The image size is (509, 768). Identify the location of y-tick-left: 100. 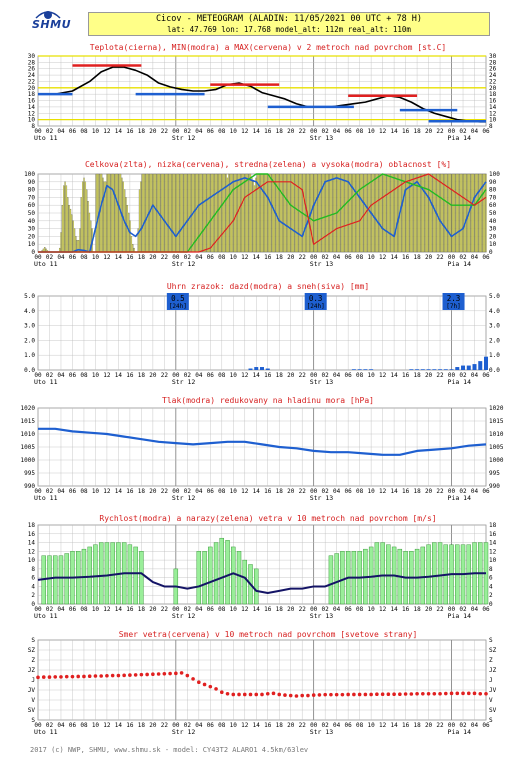
(29, 174).